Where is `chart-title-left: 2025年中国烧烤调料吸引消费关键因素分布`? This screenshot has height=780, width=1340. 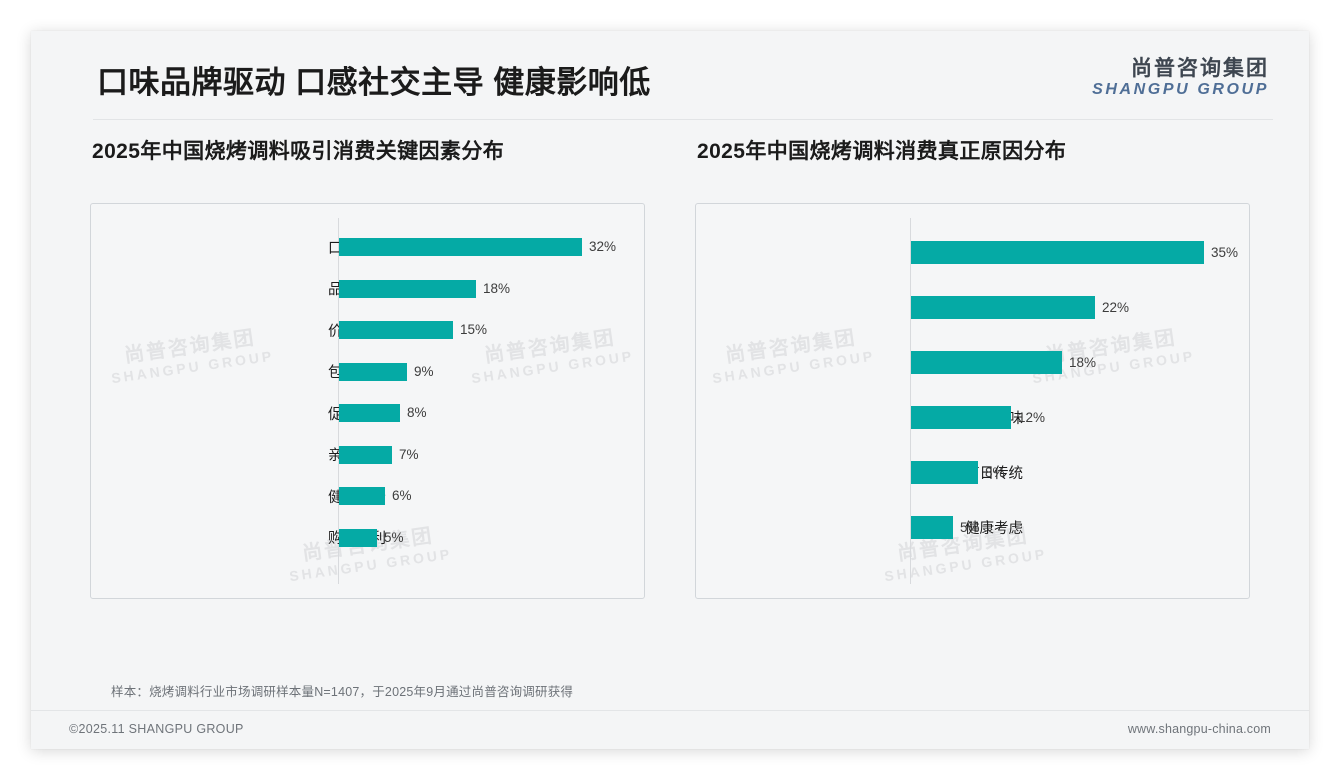
chart-title-left: 2025年中国烧烤调料吸引消费关键因素分布 is located at coordinates (298, 151).